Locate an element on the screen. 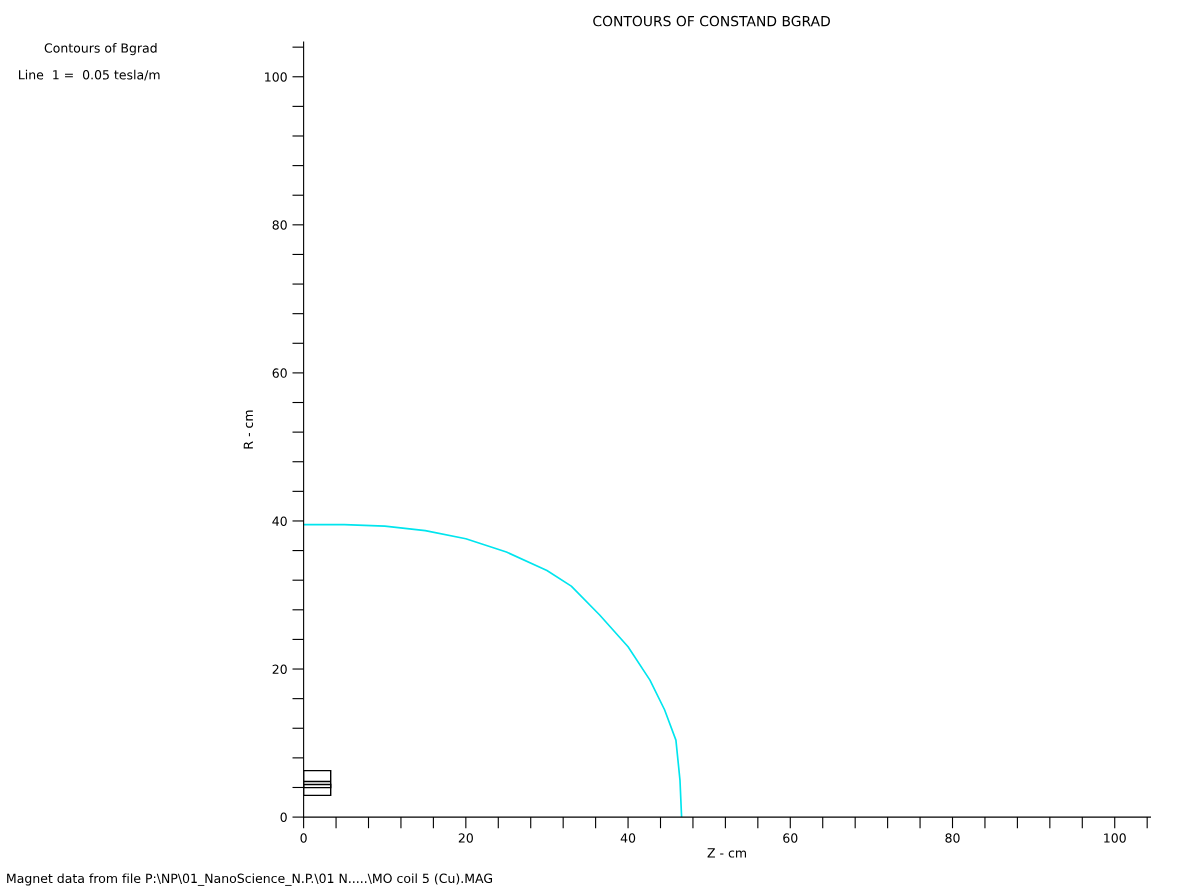  chart-title: CONTOURS OF CONSTAND BGRAD is located at coordinates (711, 21).